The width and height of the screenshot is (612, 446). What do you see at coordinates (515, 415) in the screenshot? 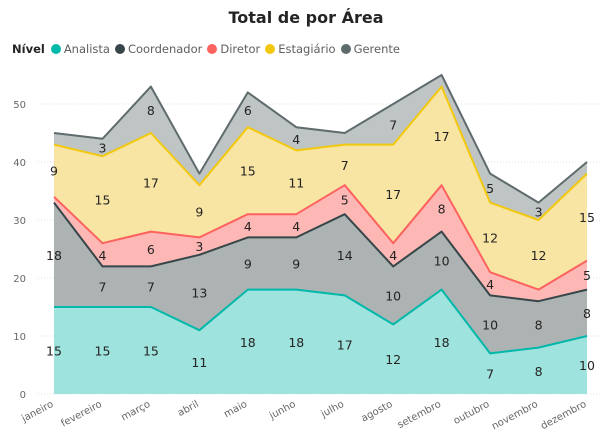
I see `x-tick-label: novembro` at bounding box center [515, 415].